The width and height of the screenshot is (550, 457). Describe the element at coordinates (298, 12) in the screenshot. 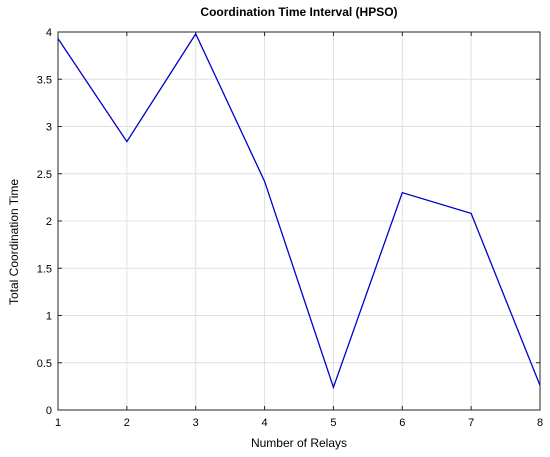

I see `chart-title: Coordination Time Interval (HPSO)` at that location.